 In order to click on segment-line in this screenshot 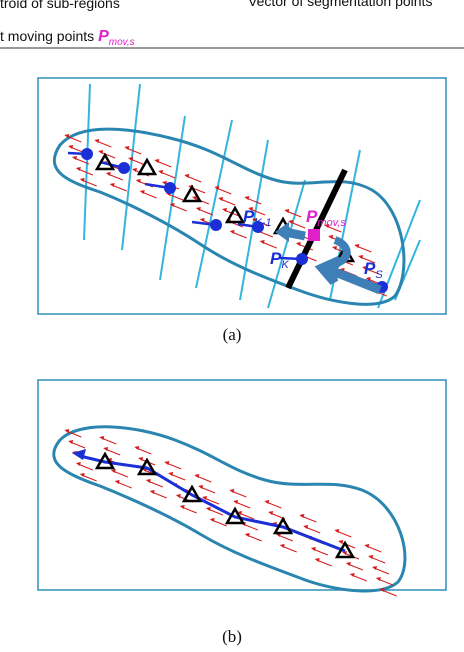, I will do `click(214, 204)`.